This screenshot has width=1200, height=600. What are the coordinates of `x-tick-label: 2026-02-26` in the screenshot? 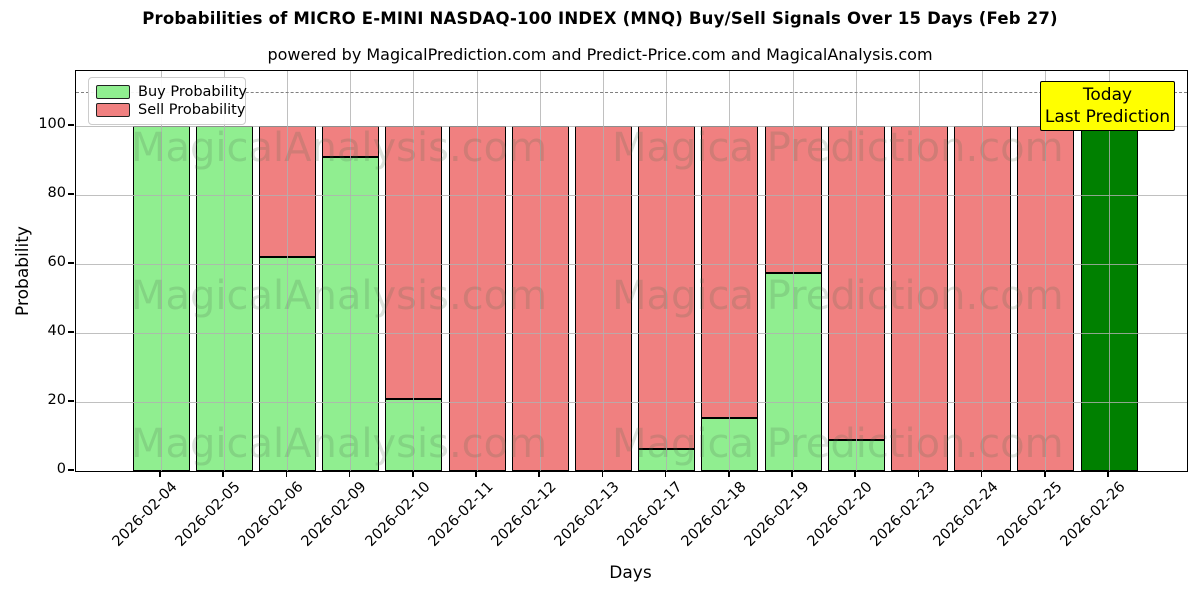 It's located at (1093, 514).